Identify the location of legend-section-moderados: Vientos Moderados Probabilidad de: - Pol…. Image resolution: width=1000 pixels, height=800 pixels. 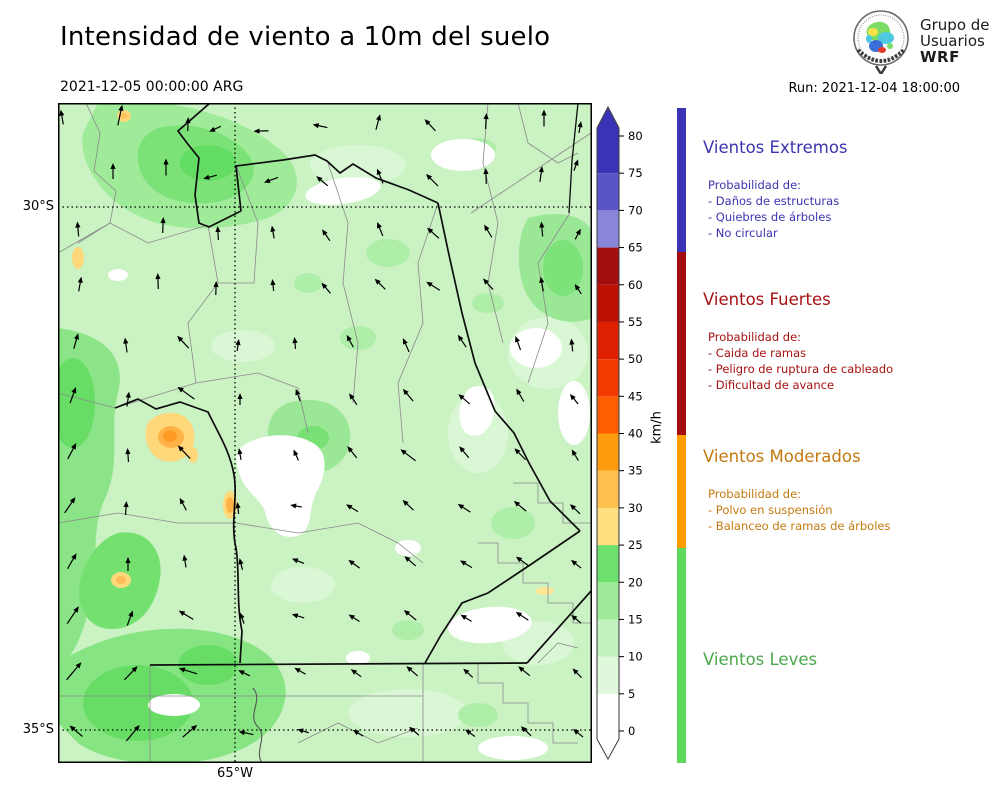
(848, 490).